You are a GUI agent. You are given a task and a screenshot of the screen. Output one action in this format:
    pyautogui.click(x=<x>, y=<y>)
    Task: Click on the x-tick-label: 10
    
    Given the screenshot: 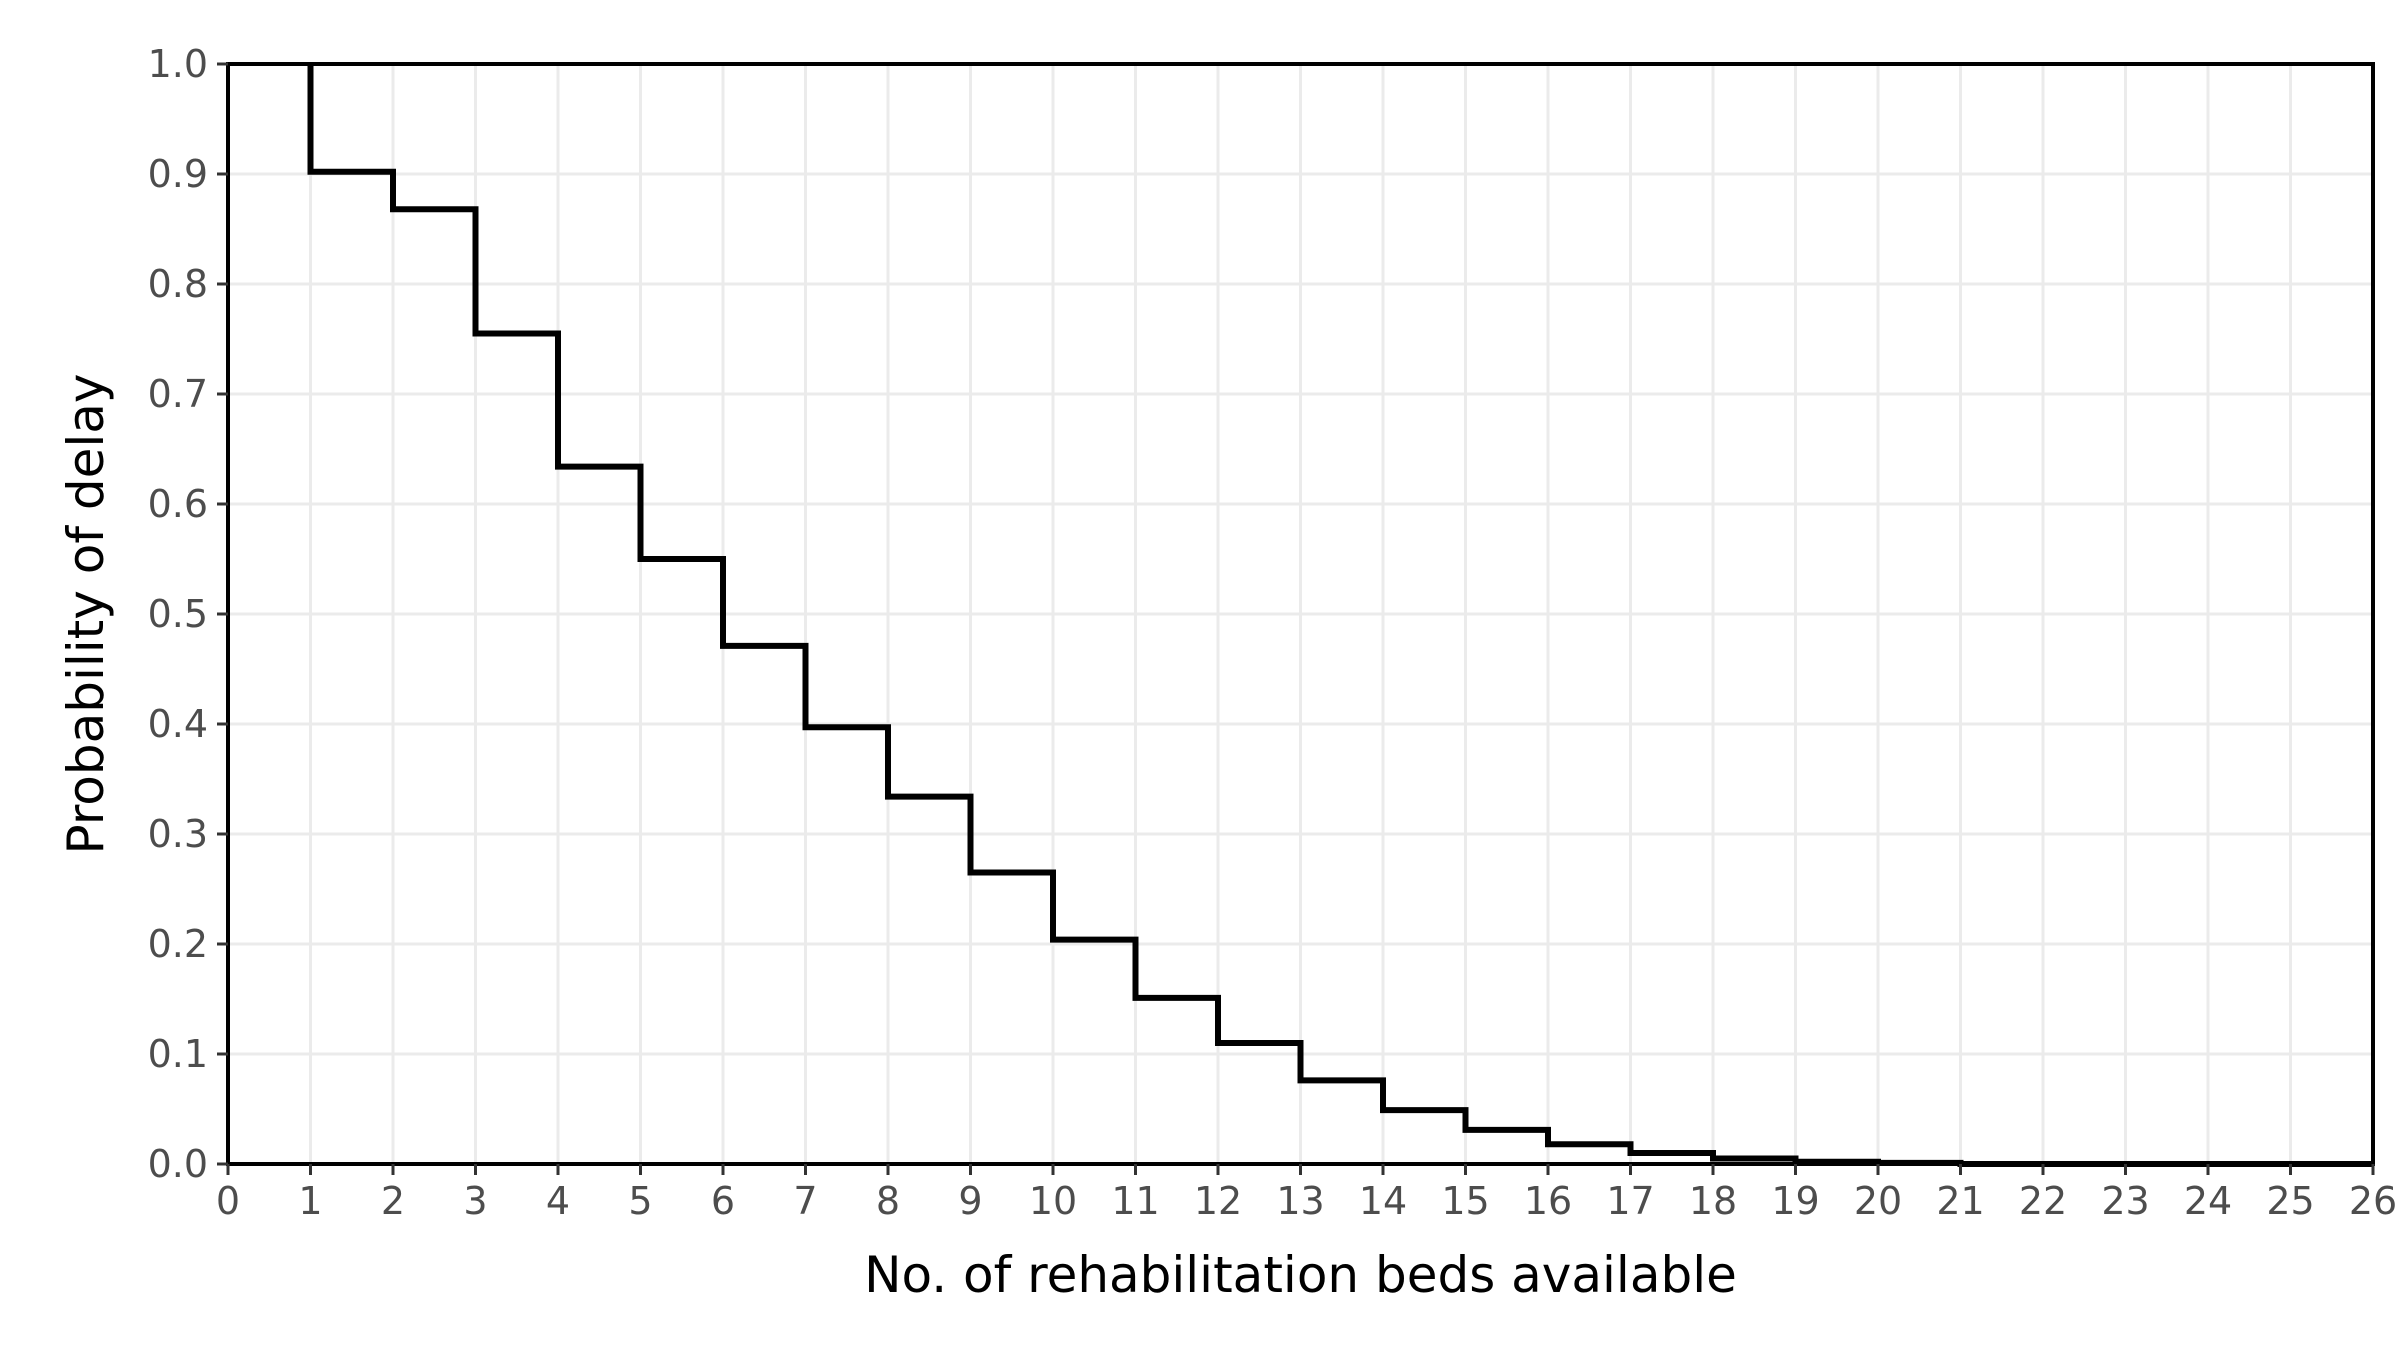 What is the action you would take?
    pyautogui.click(x=1053, y=1201)
    